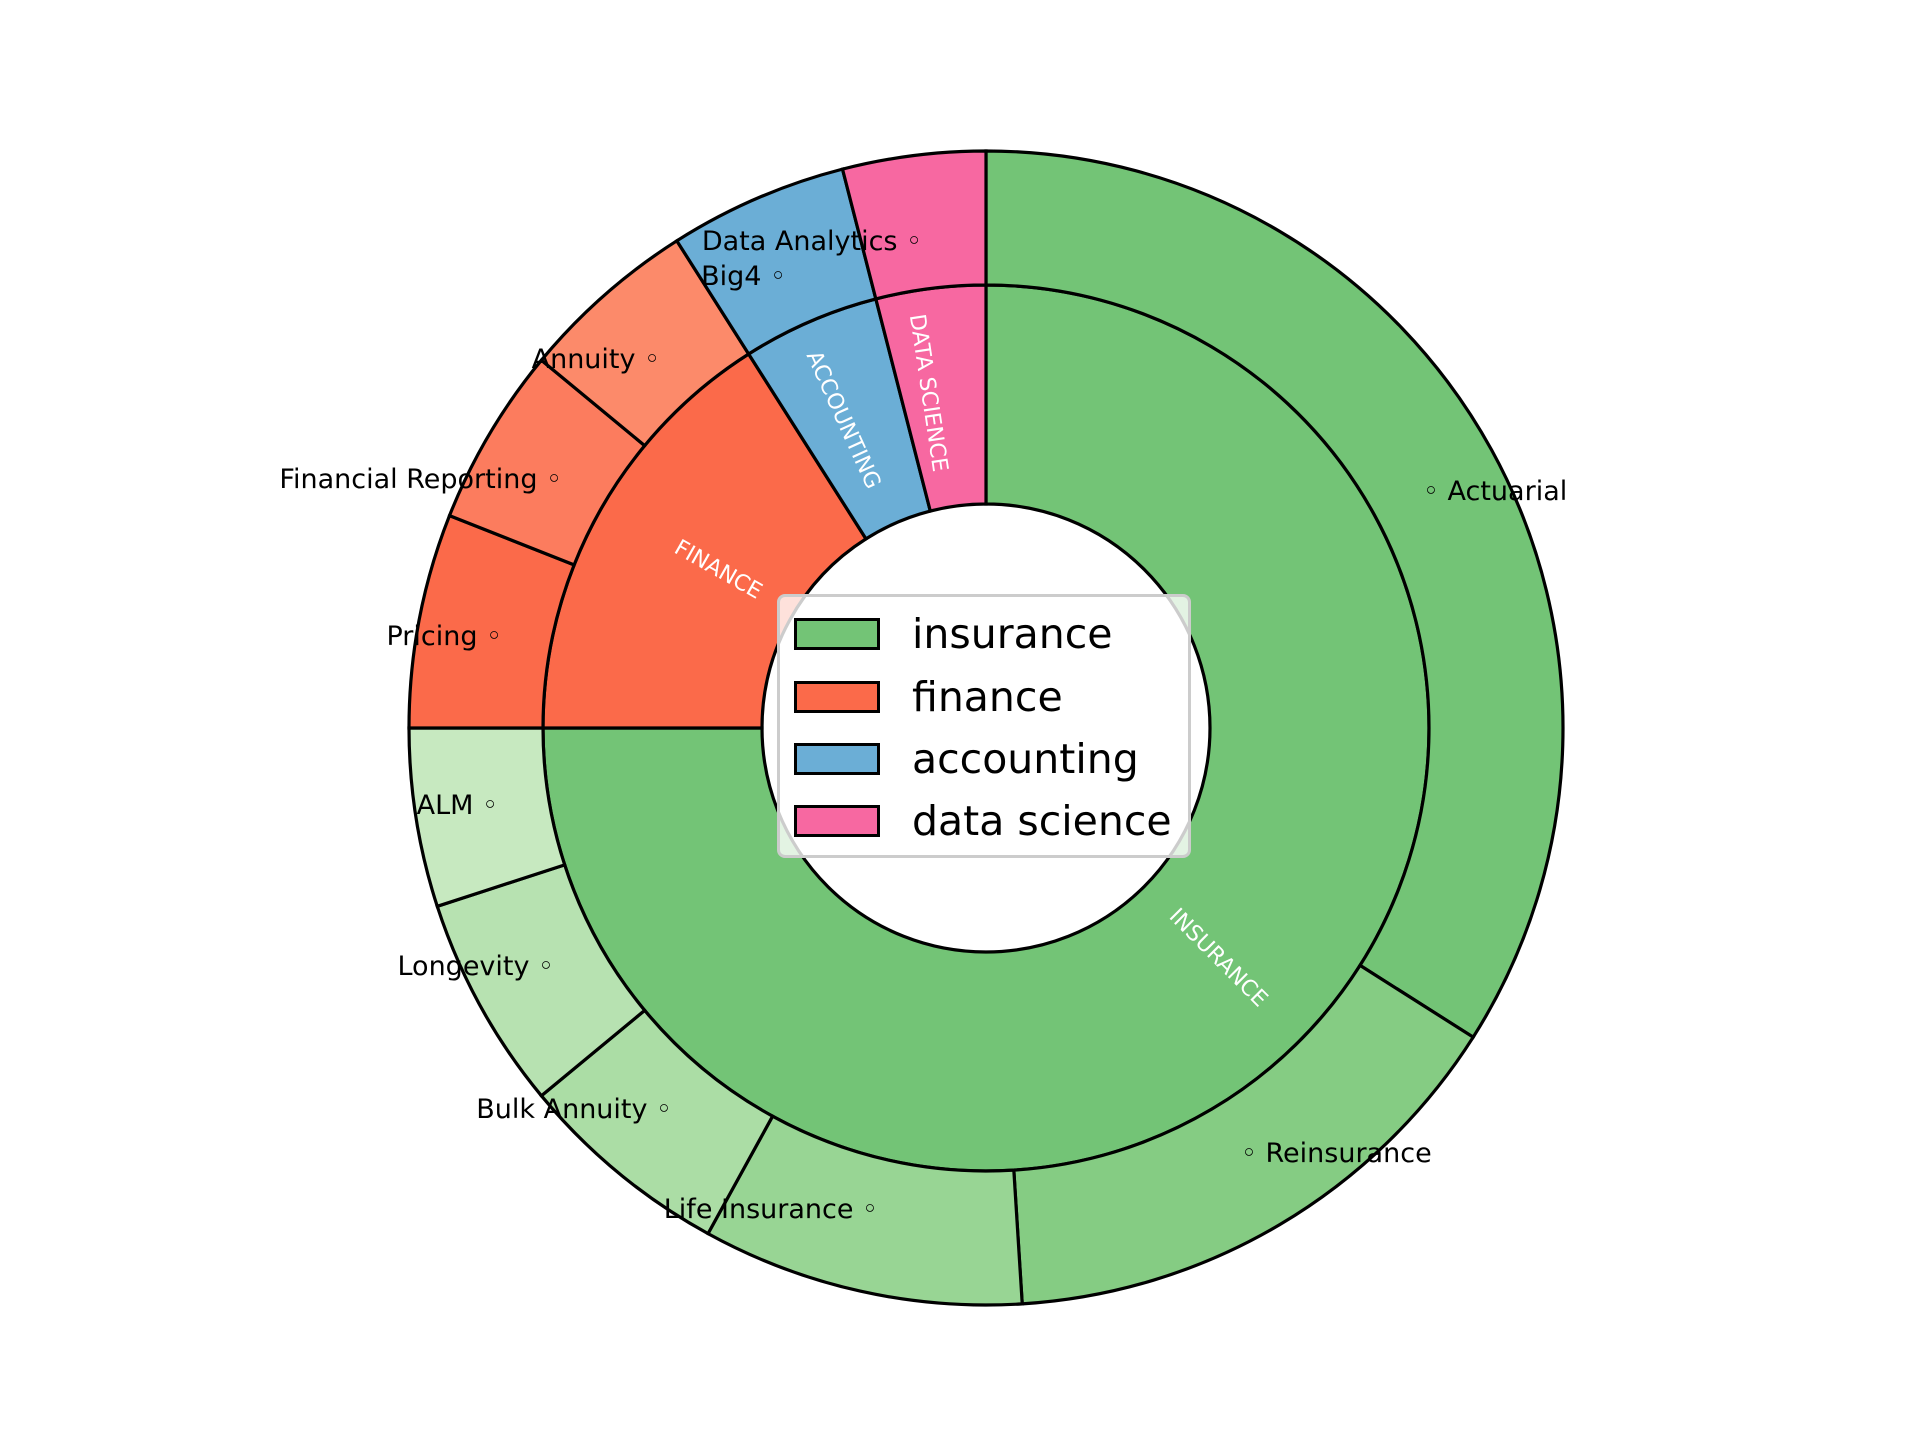 This screenshot has width=1920, height=1440. Describe the element at coordinates (812, 241) in the screenshot. I see `outer-label-data-analytics-: Data Analytics ◦` at that location.